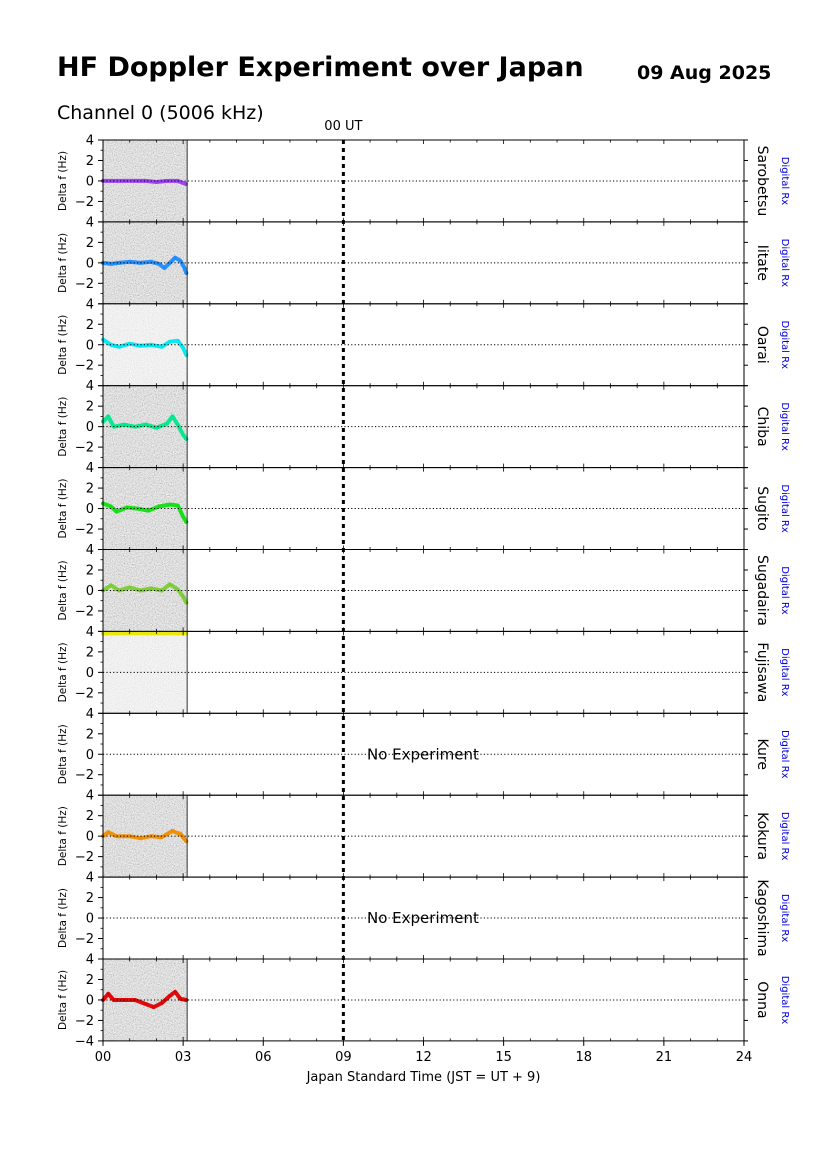 The width and height of the screenshot is (827, 1169). I want to click on x-tick-label: 03, so click(183, 1057).